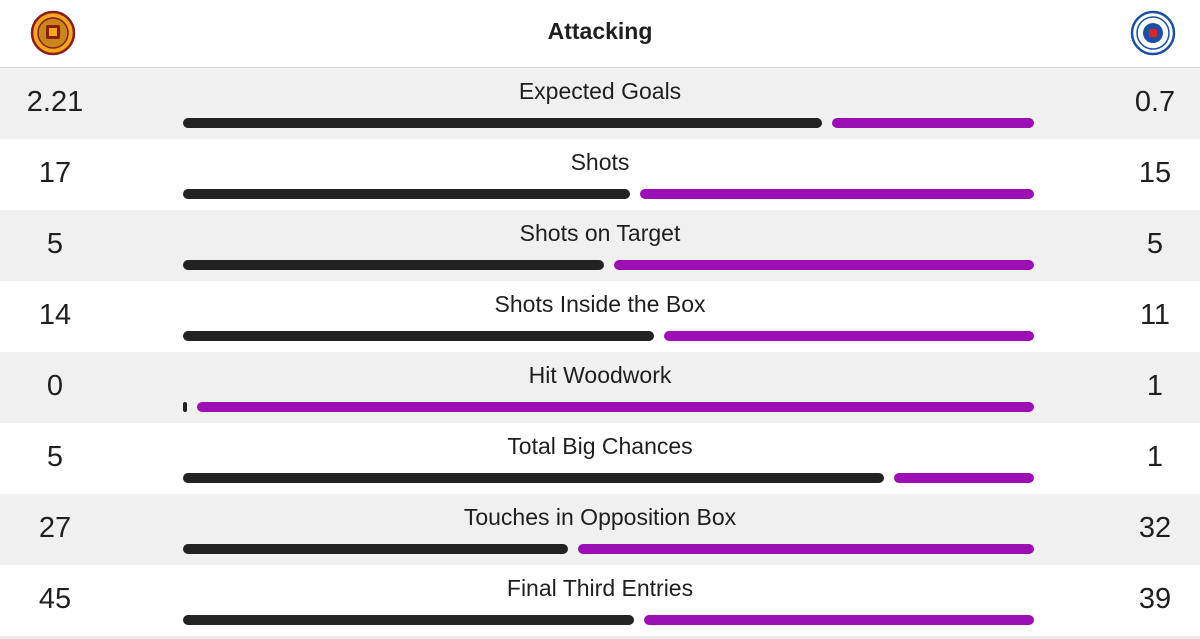 The width and height of the screenshot is (1200, 639). What do you see at coordinates (55, 102) in the screenshot?
I see `home-value: 2.21` at bounding box center [55, 102].